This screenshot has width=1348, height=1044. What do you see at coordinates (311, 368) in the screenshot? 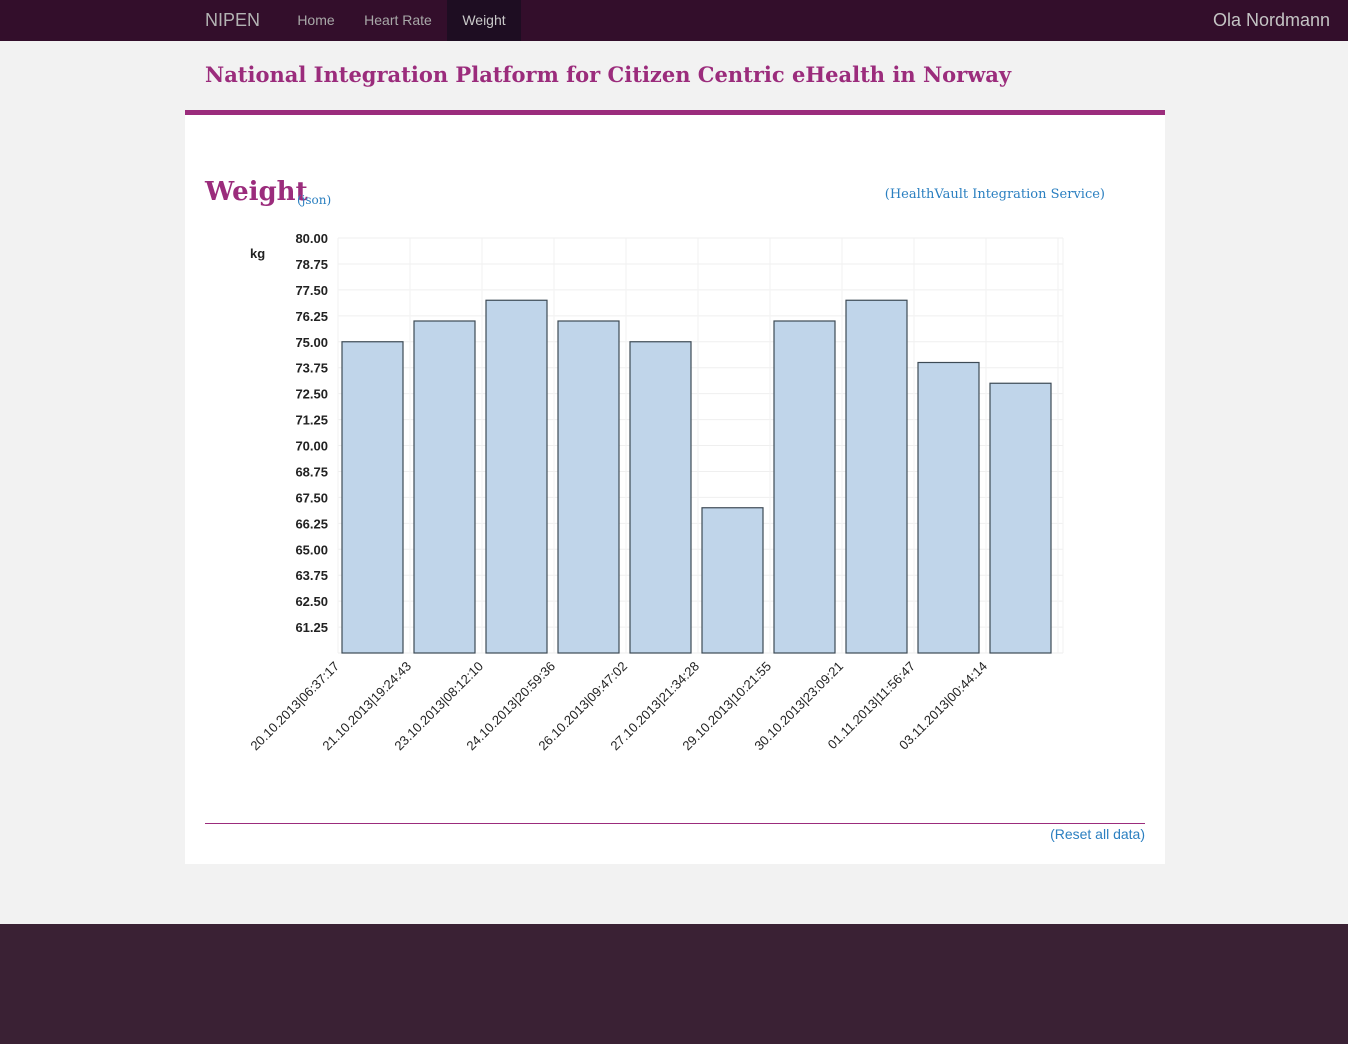
I see `y-tick-label: 73.75` at bounding box center [311, 368].